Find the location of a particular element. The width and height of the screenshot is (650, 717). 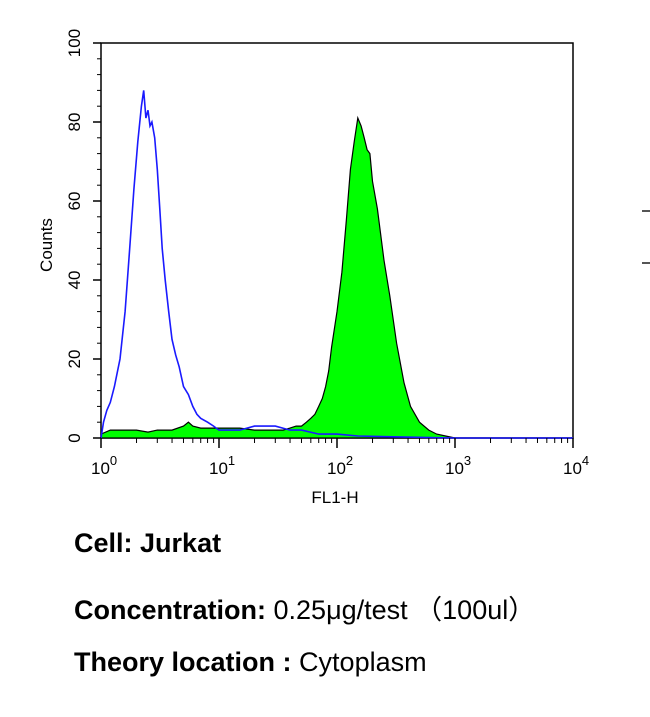

y-tick-label: 60 is located at coordinates (74, 201).